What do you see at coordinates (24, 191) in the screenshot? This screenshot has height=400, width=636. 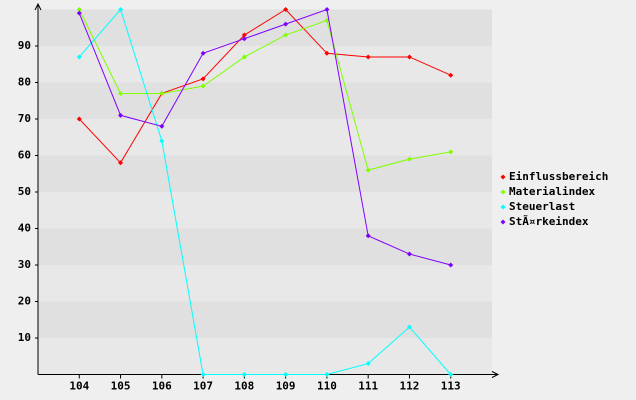 I see `y-tick-label: 50` at bounding box center [24, 191].